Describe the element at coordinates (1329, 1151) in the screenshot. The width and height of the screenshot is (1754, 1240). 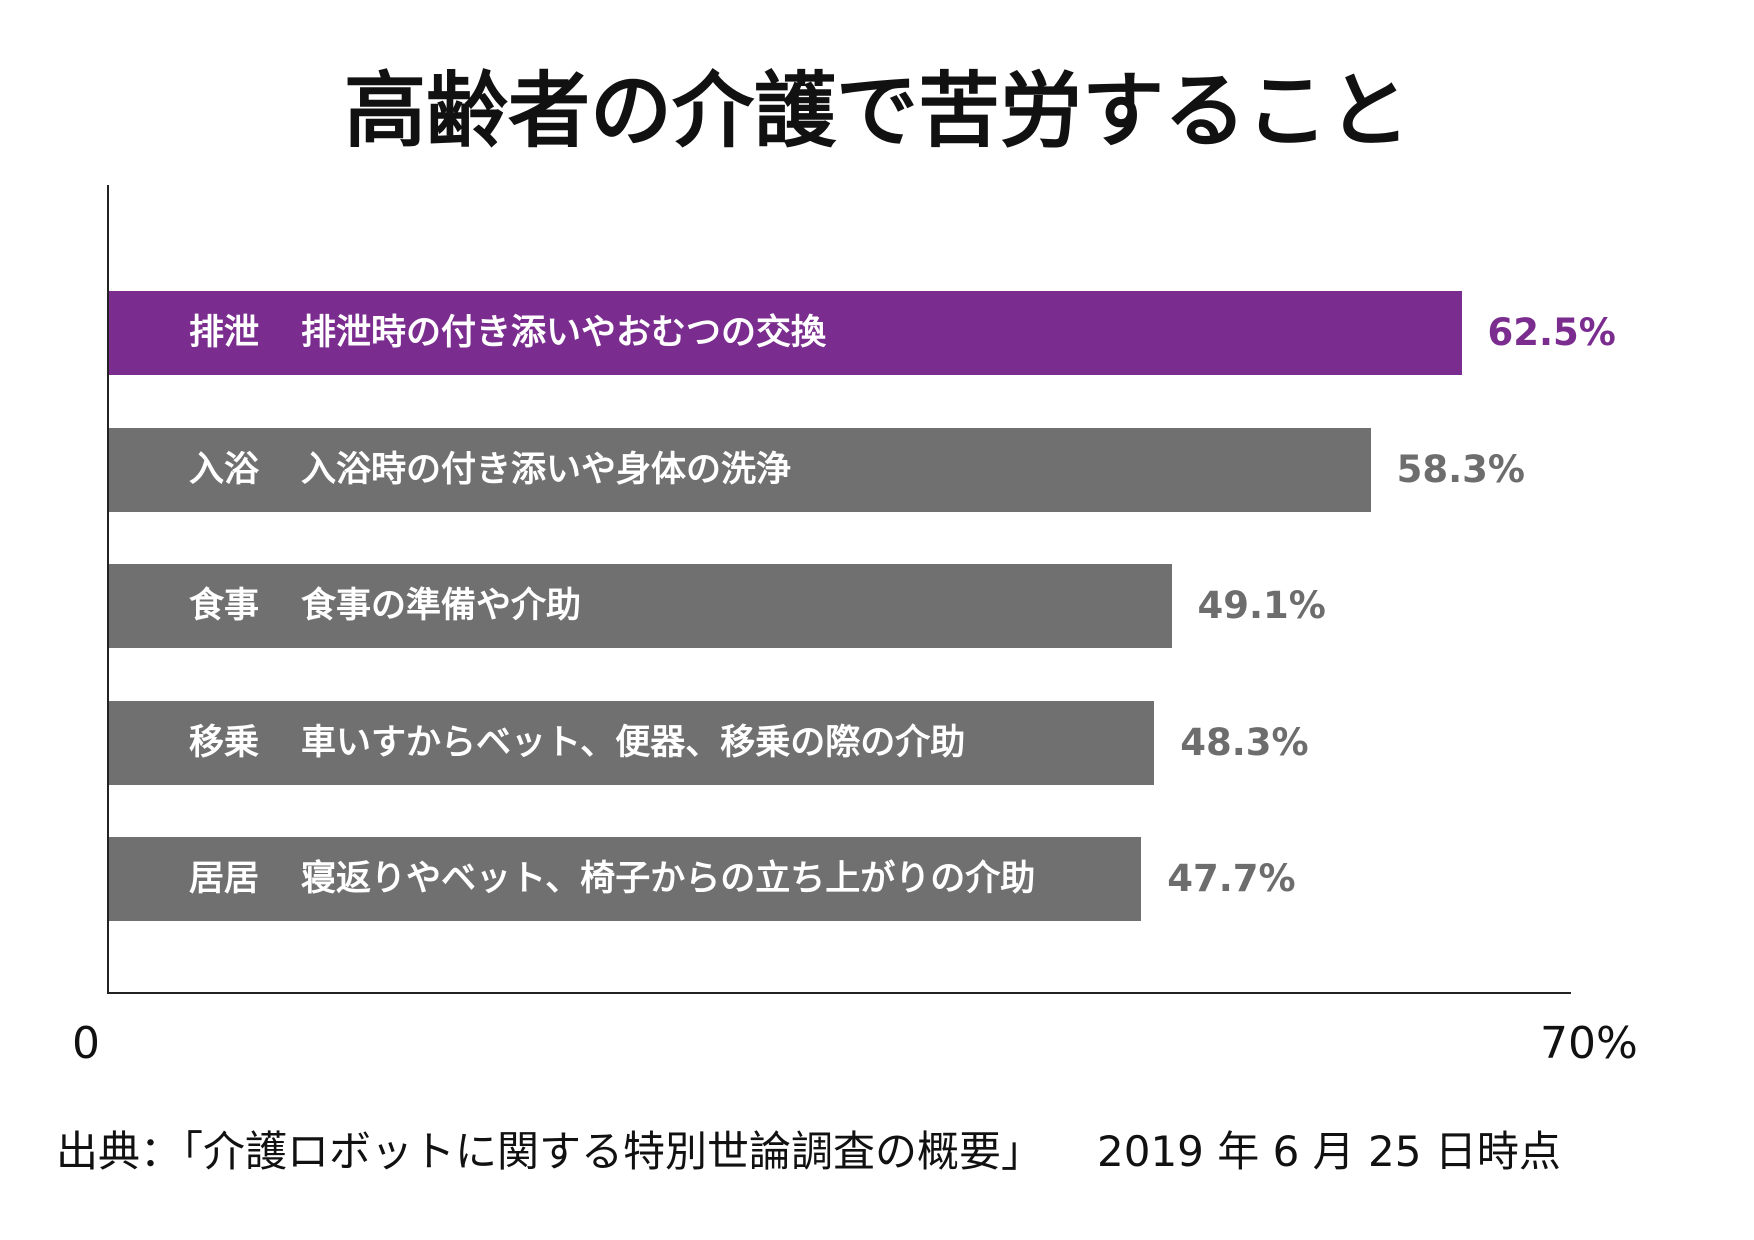
I see `source-date: 2019 年 6 月 25 日時点` at that location.